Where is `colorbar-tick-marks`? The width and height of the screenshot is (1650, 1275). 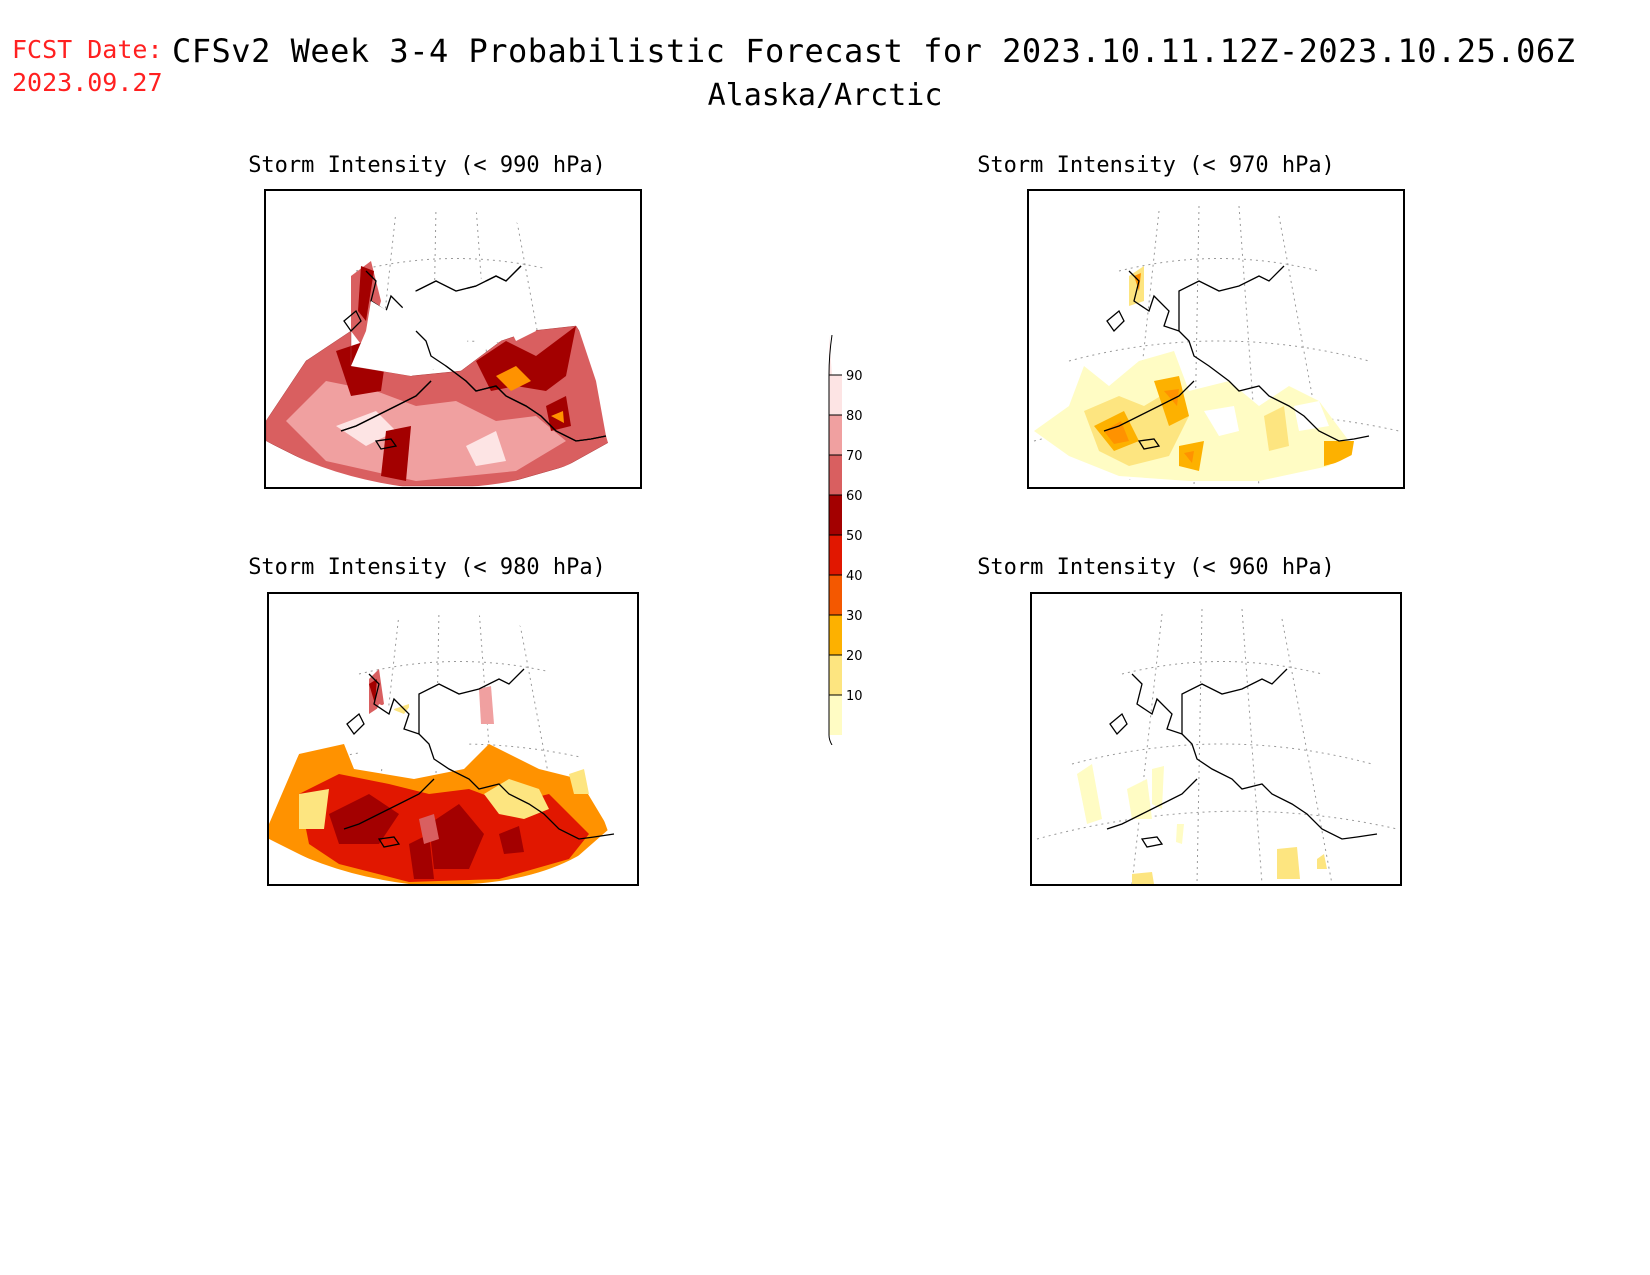 colorbar-tick-marks is located at coordinates (835, 535).